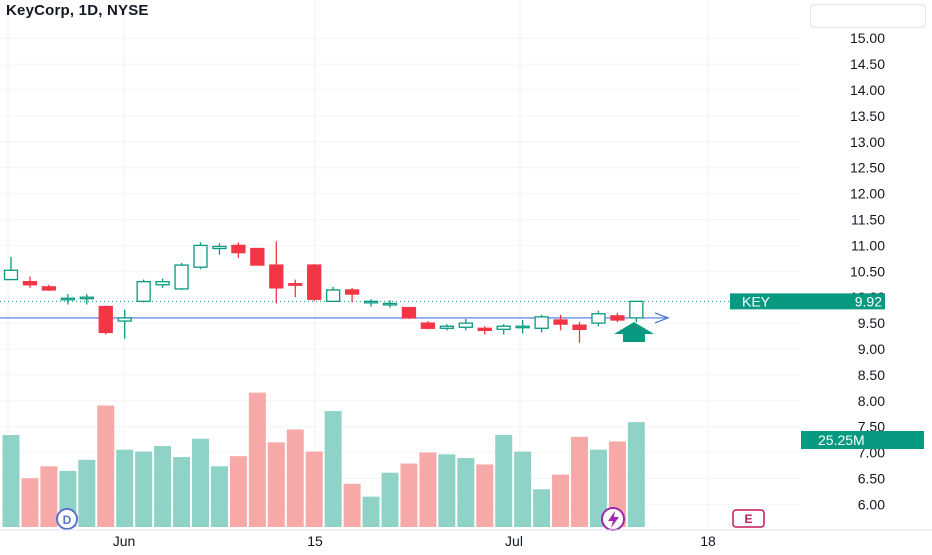 This screenshot has width=932, height=555. What do you see at coordinates (323, 292) in the screenshot?
I see `candles` at bounding box center [323, 292].